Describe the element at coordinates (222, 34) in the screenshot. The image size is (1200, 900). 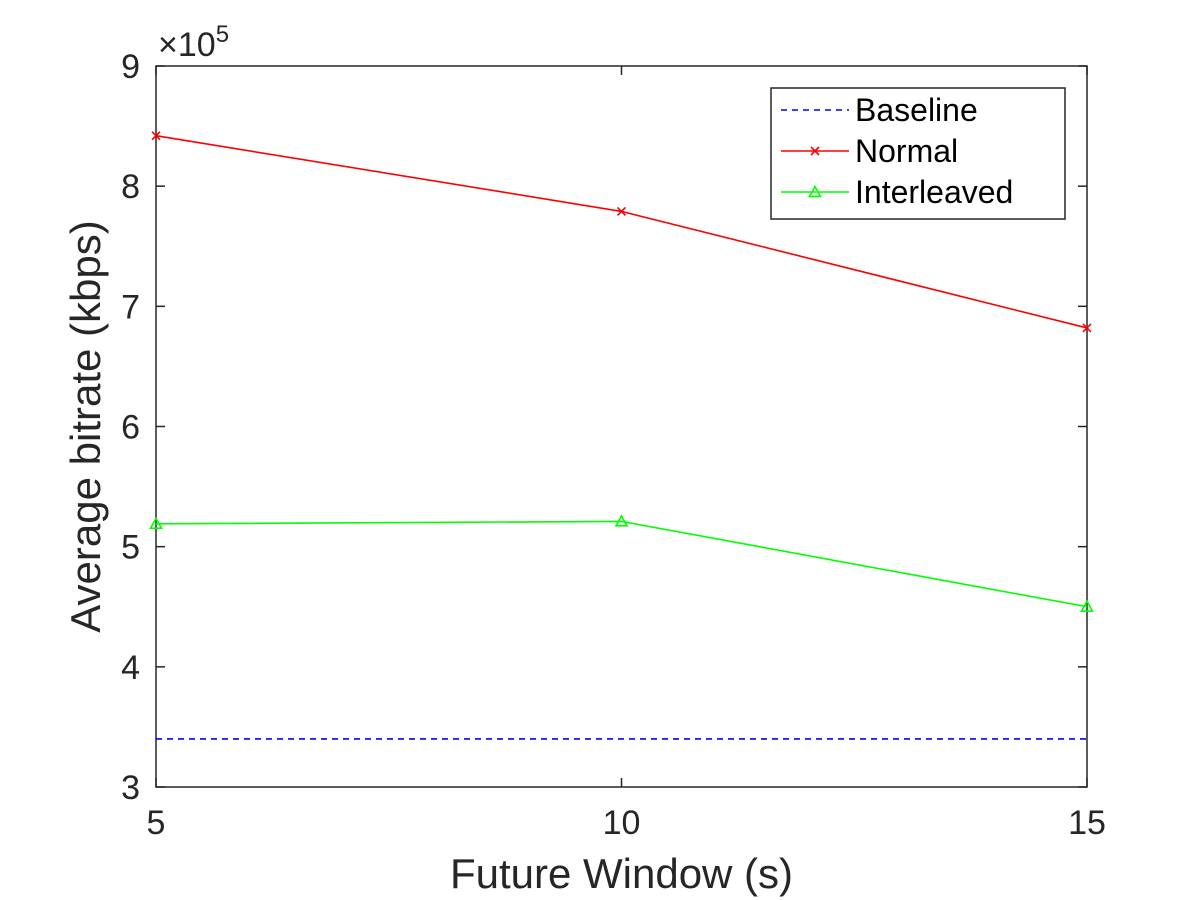
I see `exponent-power: 5` at that location.